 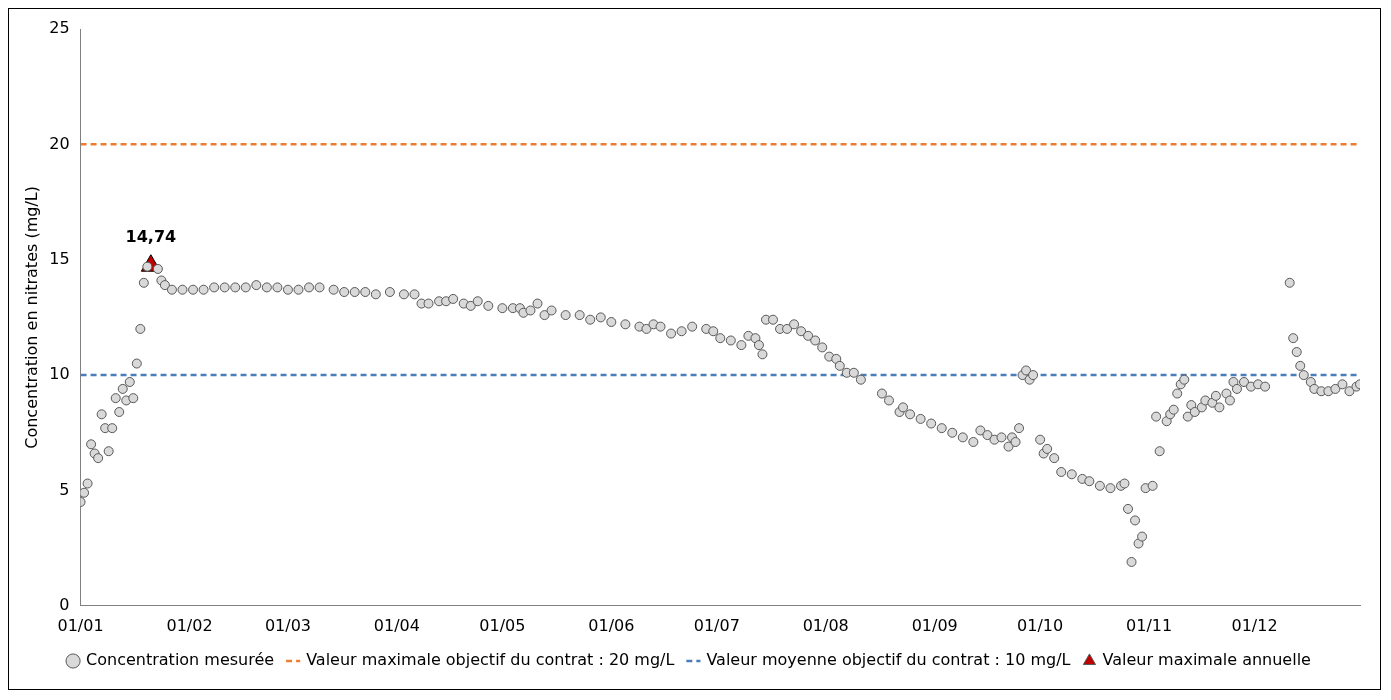 I want to click on y-tick-label: 0, so click(x=64, y=604).